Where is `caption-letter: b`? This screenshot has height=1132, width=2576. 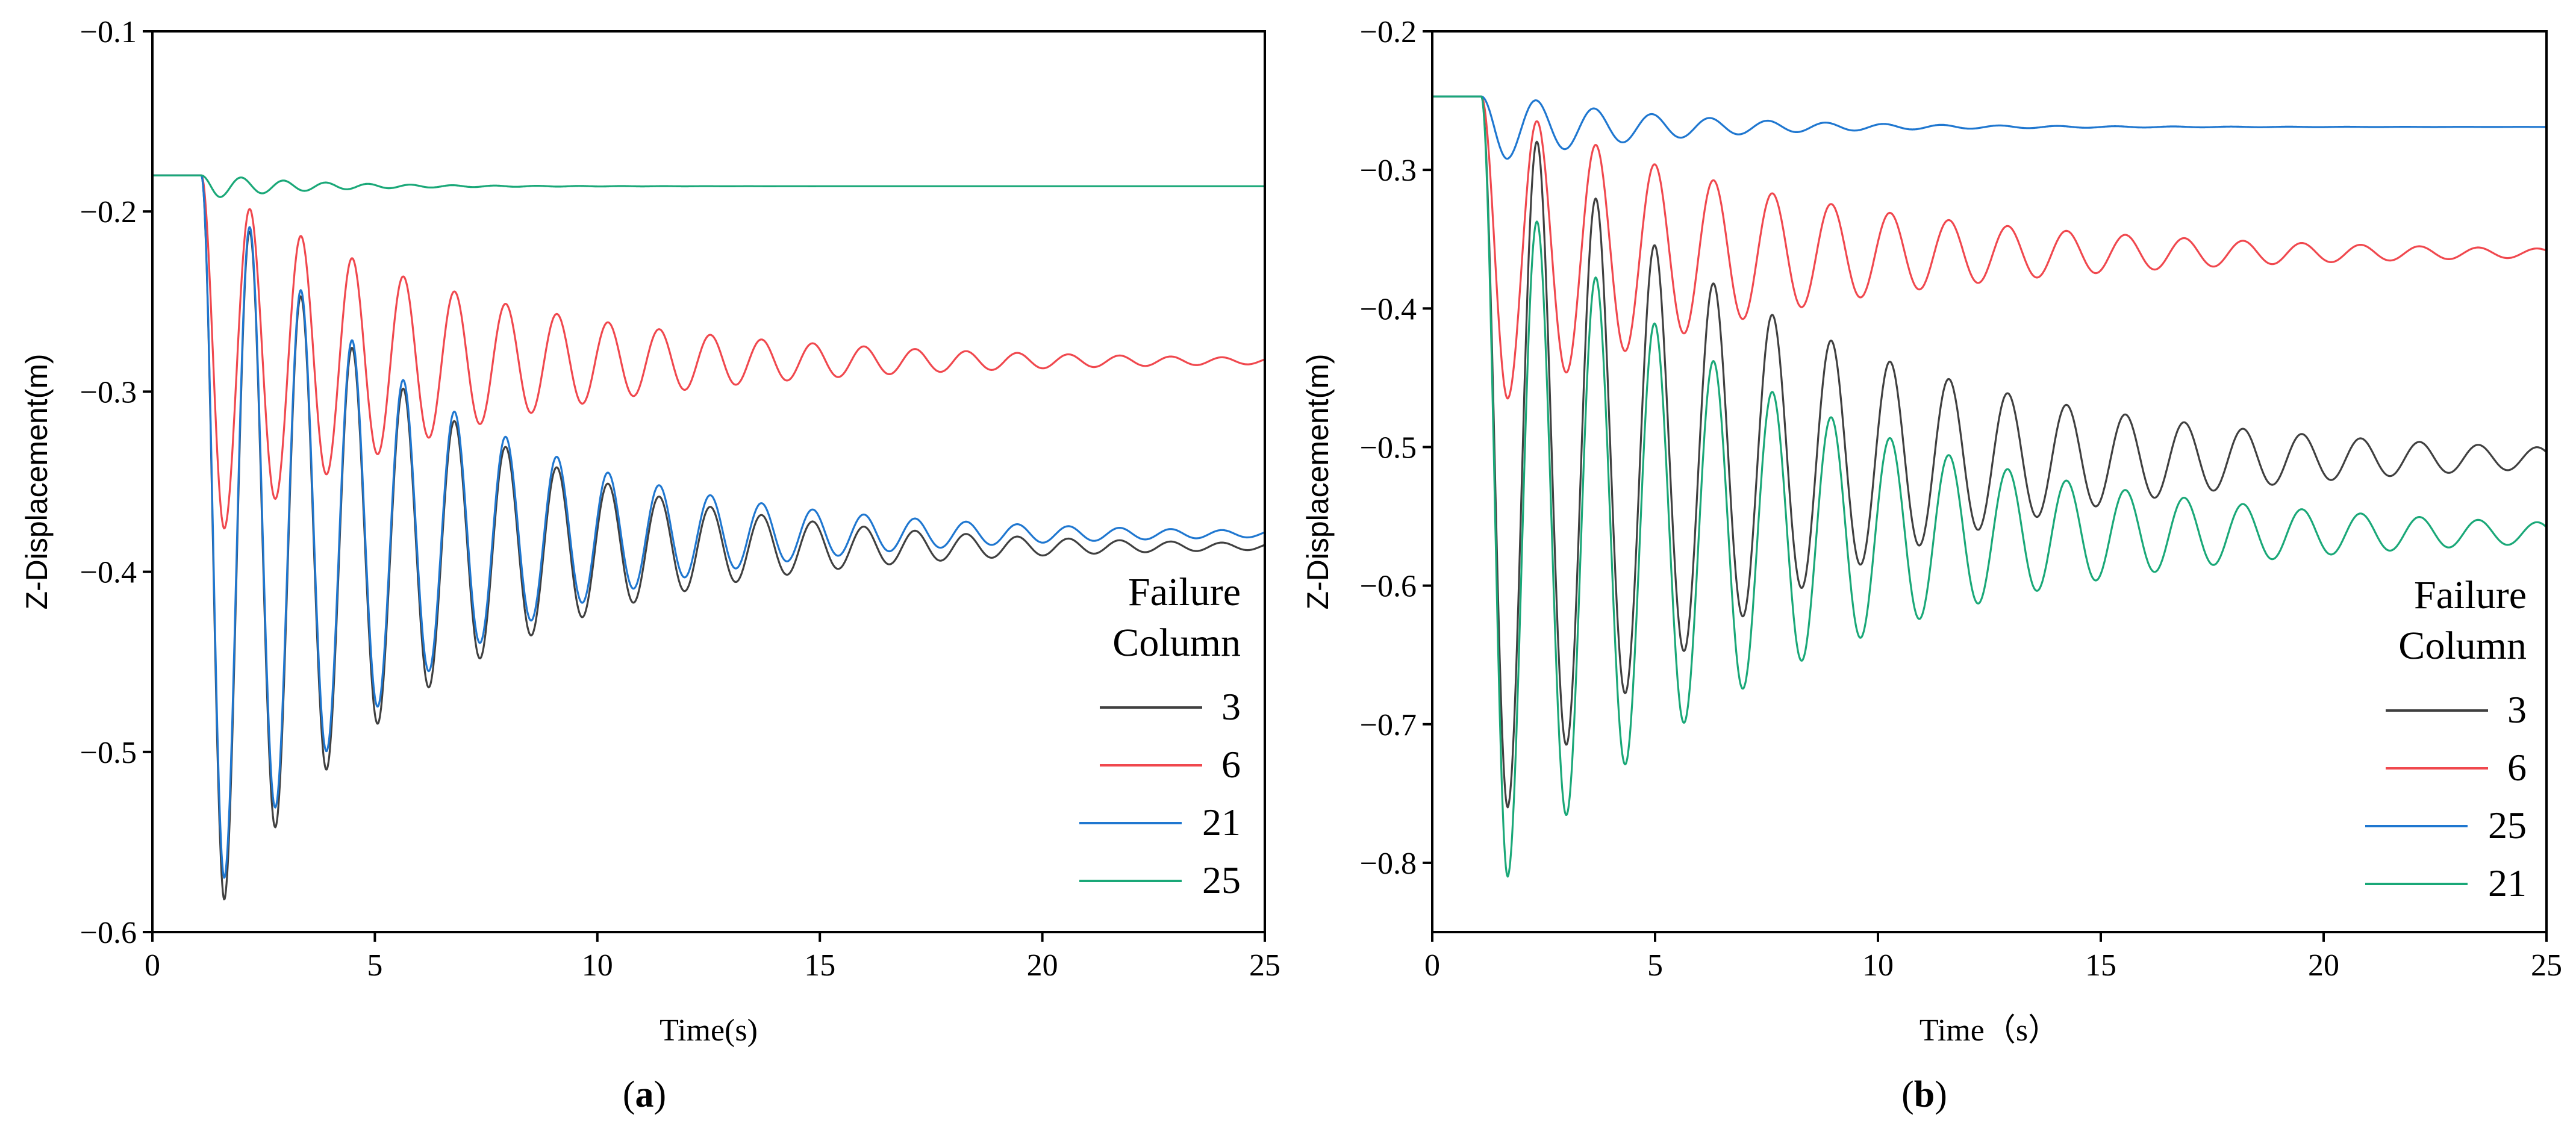 caption-letter: b is located at coordinates (1924, 1094).